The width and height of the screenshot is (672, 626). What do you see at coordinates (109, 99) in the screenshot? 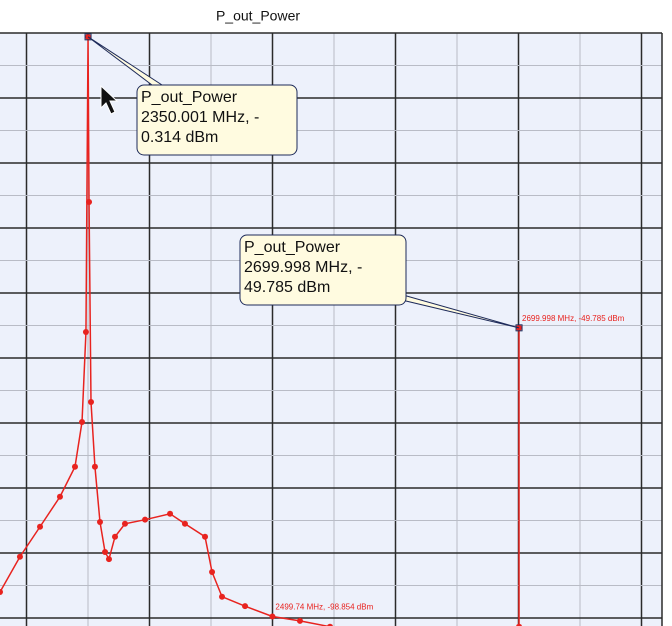
I see `cursor` at bounding box center [109, 99].